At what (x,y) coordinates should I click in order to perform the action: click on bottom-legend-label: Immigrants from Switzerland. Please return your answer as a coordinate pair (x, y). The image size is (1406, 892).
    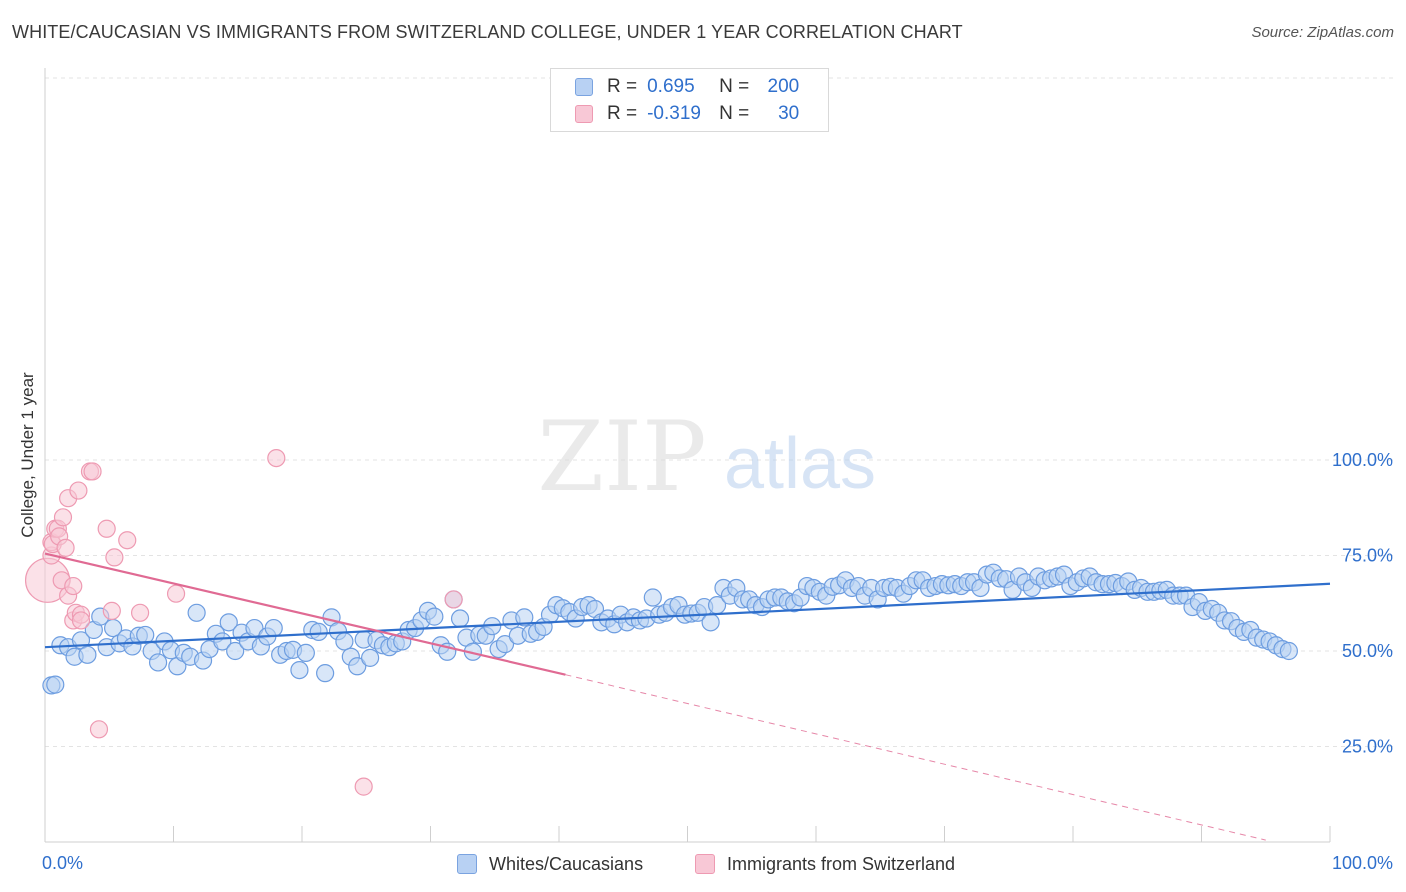
    Looking at the image, I should click on (841, 863).